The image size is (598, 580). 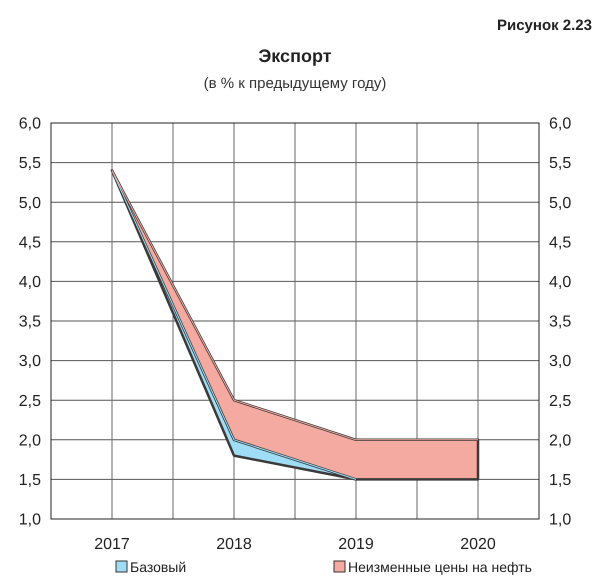 What do you see at coordinates (544, 25) in the screenshot?
I see `text: Рисунок 2.23` at bounding box center [544, 25].